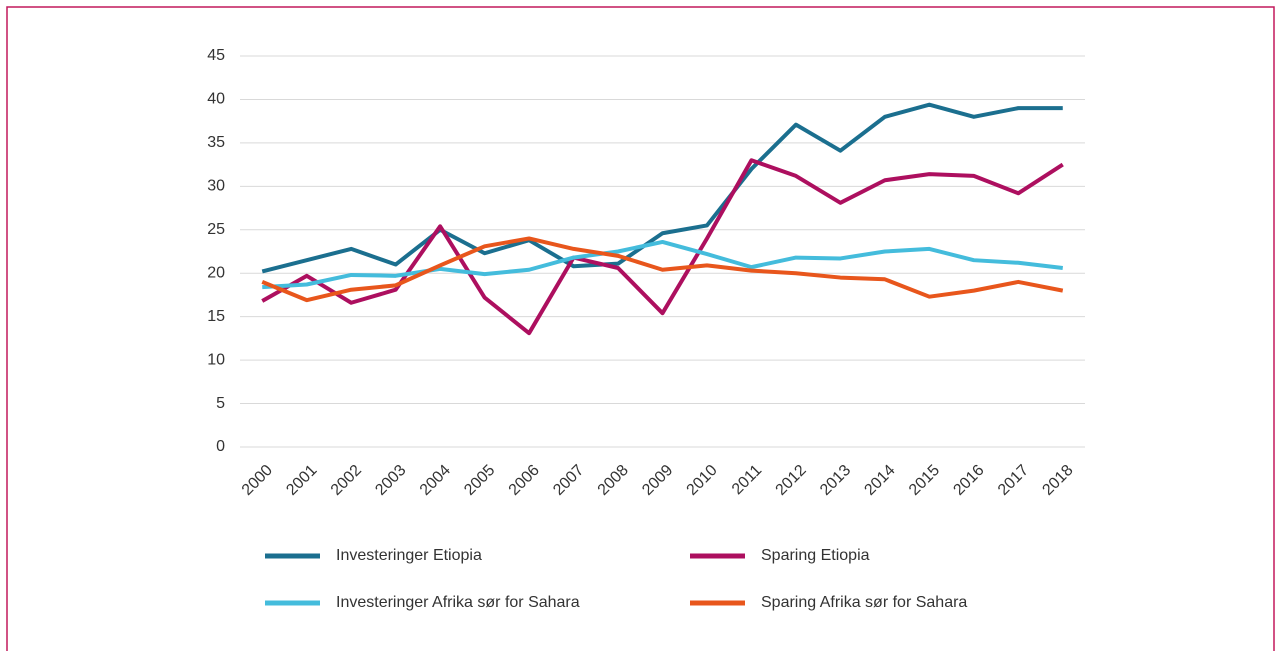 The image size is (1281, 651). I want to click on x-tick-label: 2017, so click(1013, 480).